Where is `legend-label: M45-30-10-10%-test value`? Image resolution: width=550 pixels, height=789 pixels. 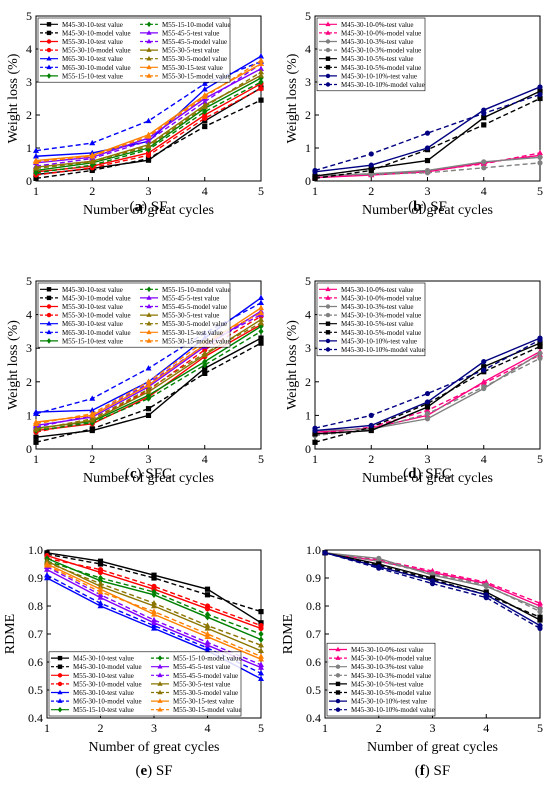 legend-label: M45-30-10-10%-test value is located at coordinates (379, 341).